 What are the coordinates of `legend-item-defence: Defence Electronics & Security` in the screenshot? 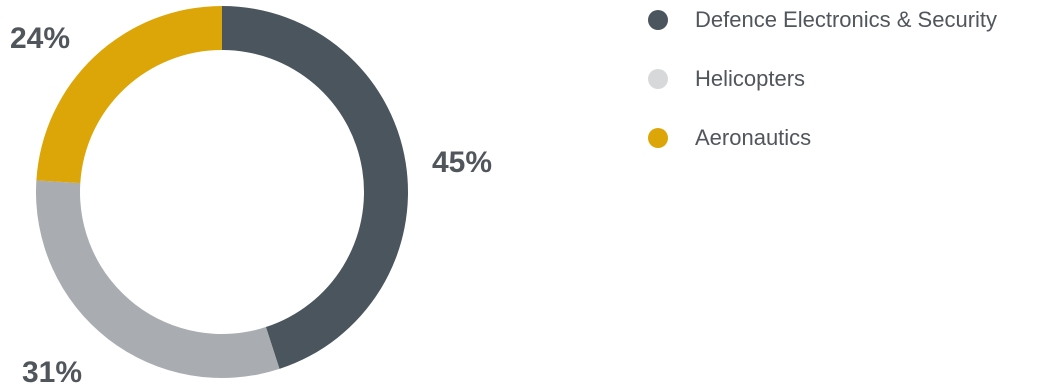 It's located at (822, 20).